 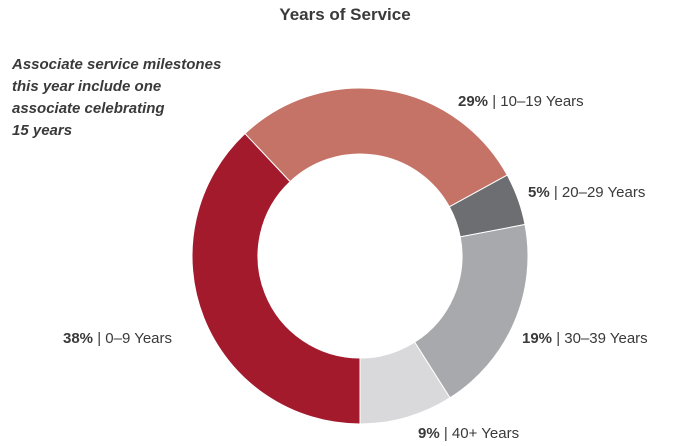 What do you see at coordinates (345, 14) in the screenshot?
I see `chart-title: Years of Service` at bounding box center [345, 14].